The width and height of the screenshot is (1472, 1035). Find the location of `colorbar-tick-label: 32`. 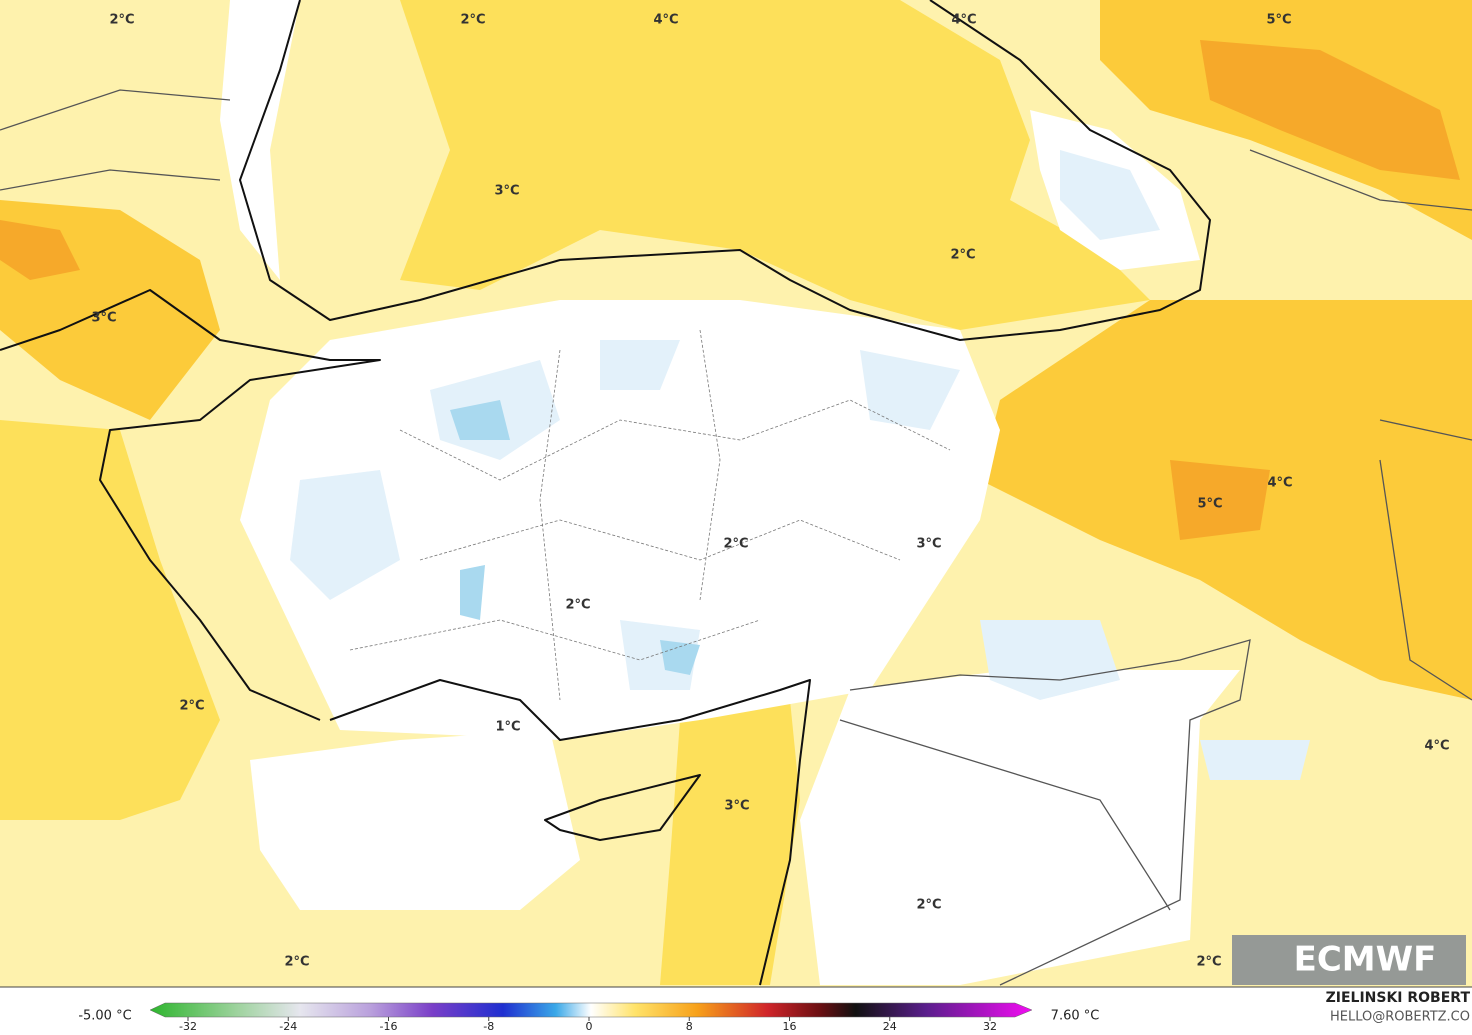

colorbar-tick-label: 32 is located at coordinates (990, 1026).